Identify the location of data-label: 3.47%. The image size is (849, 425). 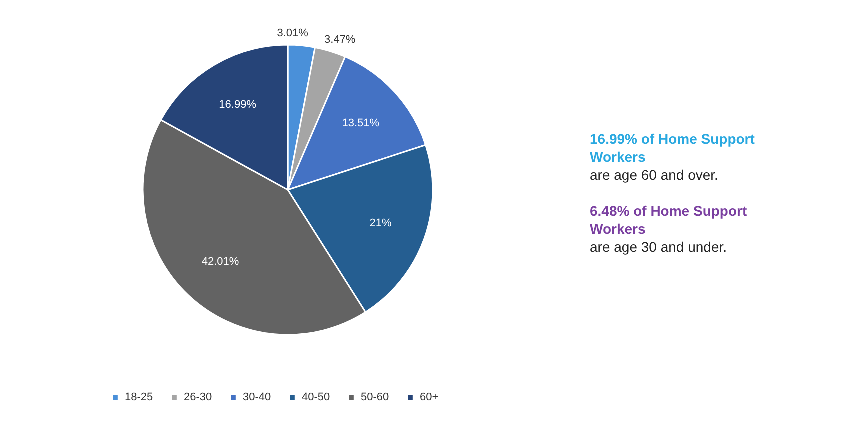
(340, 40).